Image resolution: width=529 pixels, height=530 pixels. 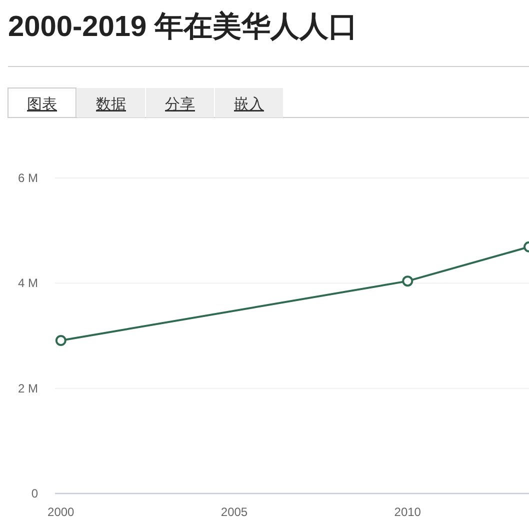 What do you see at coordinates (249, 103) in the screenshot?
I see `tab: 嵌入` at bounding box center [249, 103].